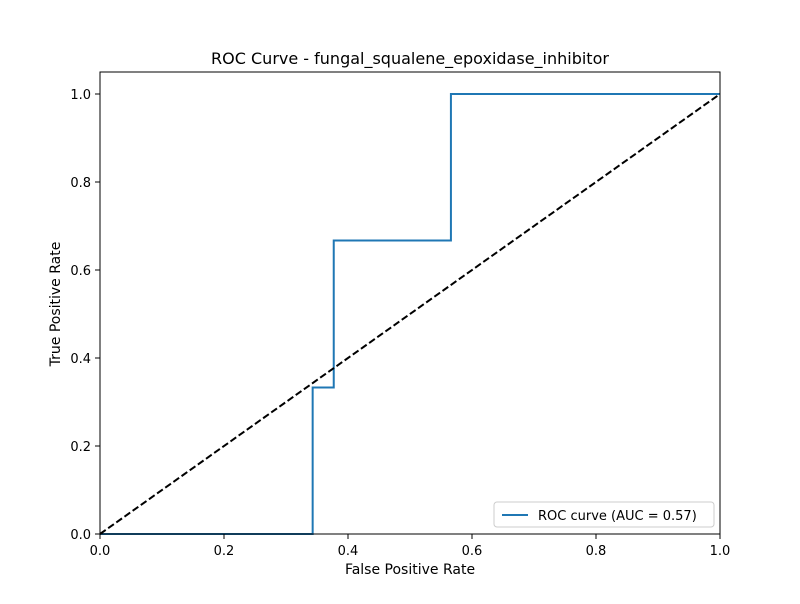 This screenshot has height=604, width=800. What do you see at coordinates (56, 305) in the screenshot?
I see `y-axis-label: True Positive Rate` at bounding box center [56, 305].